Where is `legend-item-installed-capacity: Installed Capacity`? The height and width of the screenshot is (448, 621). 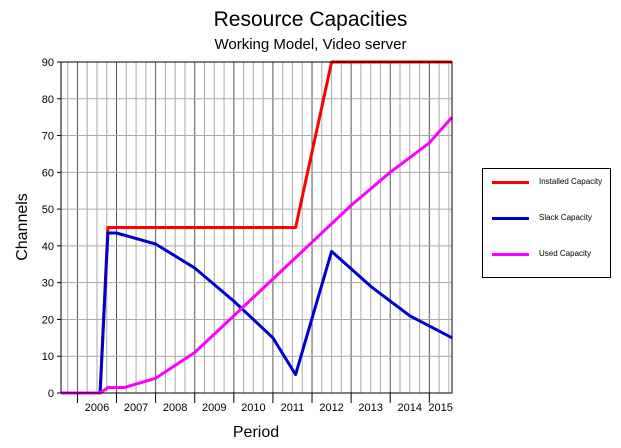 legend-item-installed-capacity: Installed Capacity is located at coordinates (546, 192).